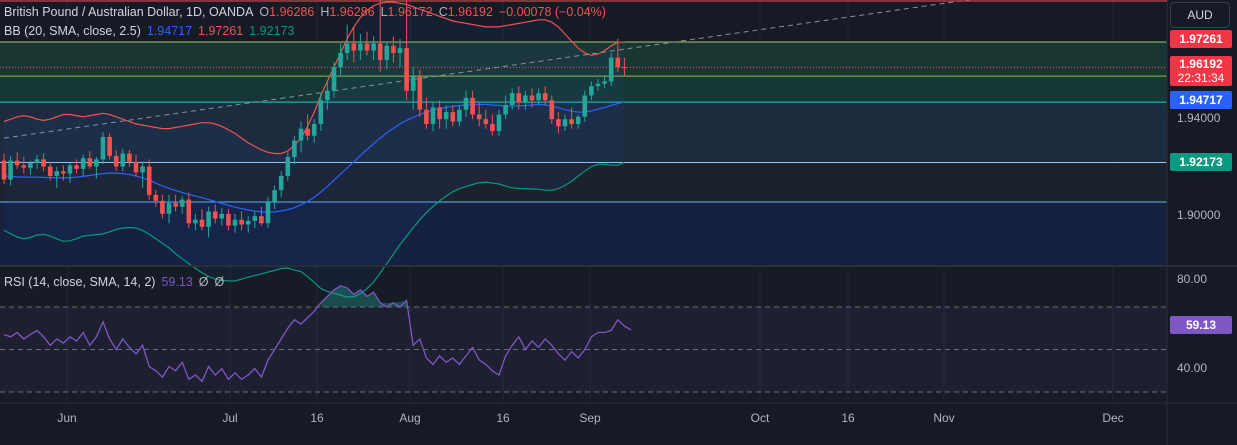  I want to click on x-label-nov: Nov, so click(944, 418).